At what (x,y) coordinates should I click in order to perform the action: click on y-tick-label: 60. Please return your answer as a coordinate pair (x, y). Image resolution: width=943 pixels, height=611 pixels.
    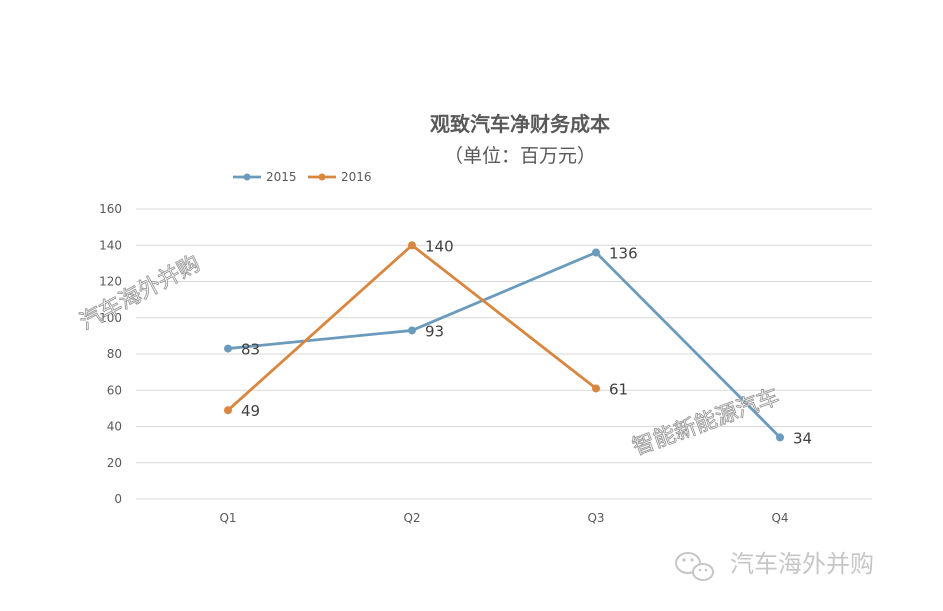
    Looking at the image, I should click on (114, 390).